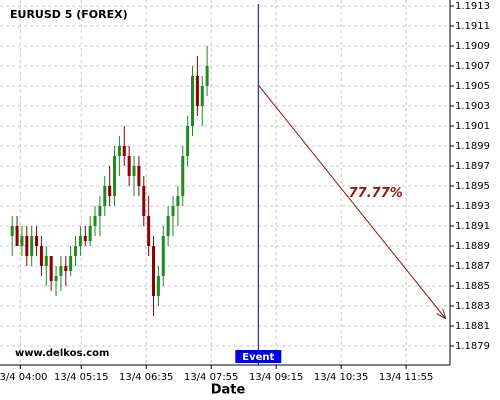 This screenshot has width=500, height=400. What do you see at coordinates (406, 377) in the screenshot?
I see `x-tick-label: 13/4 11:55` at bounding box center [406, 377].